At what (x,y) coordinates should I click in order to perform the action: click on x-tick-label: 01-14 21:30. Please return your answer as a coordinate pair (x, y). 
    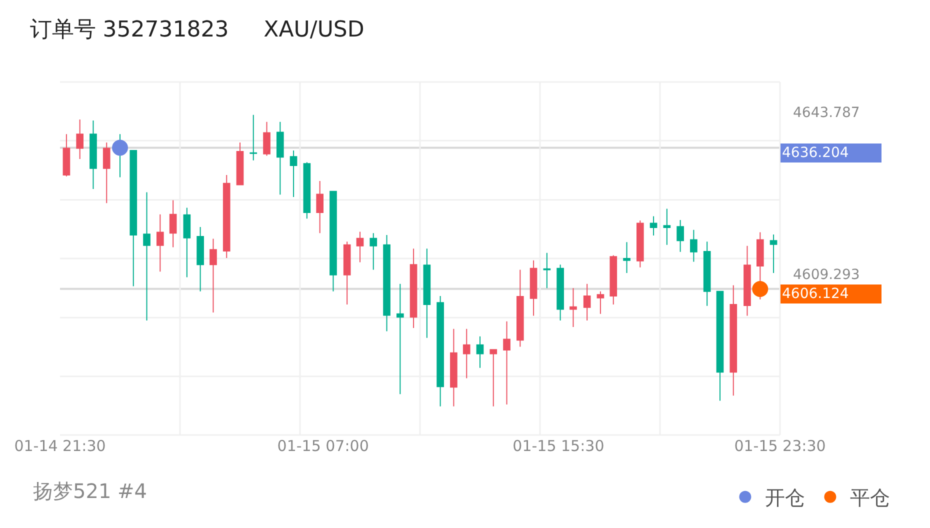
    Looking at the image, I should click on (60, 446).